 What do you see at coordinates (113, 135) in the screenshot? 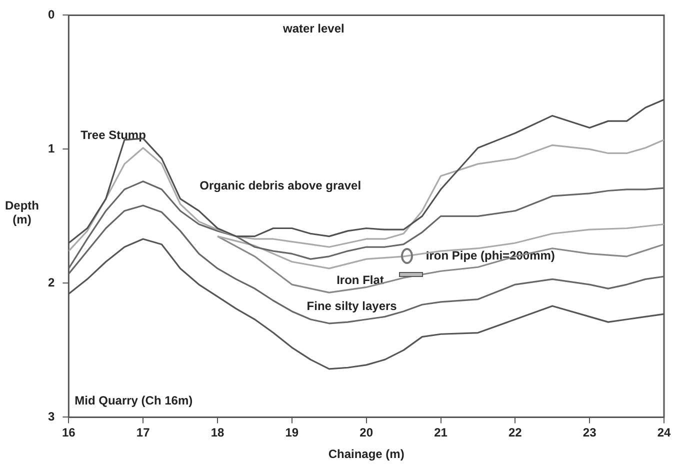
I see `annotation: Tree Stump` at bounding box center [113, 135].